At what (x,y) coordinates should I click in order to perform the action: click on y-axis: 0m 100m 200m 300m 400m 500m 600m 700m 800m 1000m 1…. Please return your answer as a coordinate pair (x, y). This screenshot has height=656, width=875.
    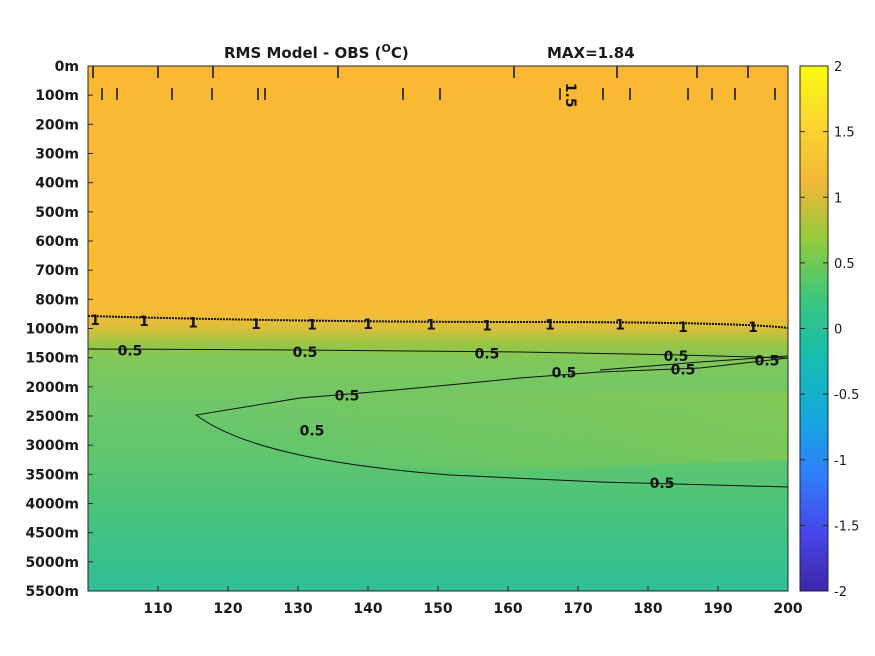
    Looking at the image, I should click on (59, 329).